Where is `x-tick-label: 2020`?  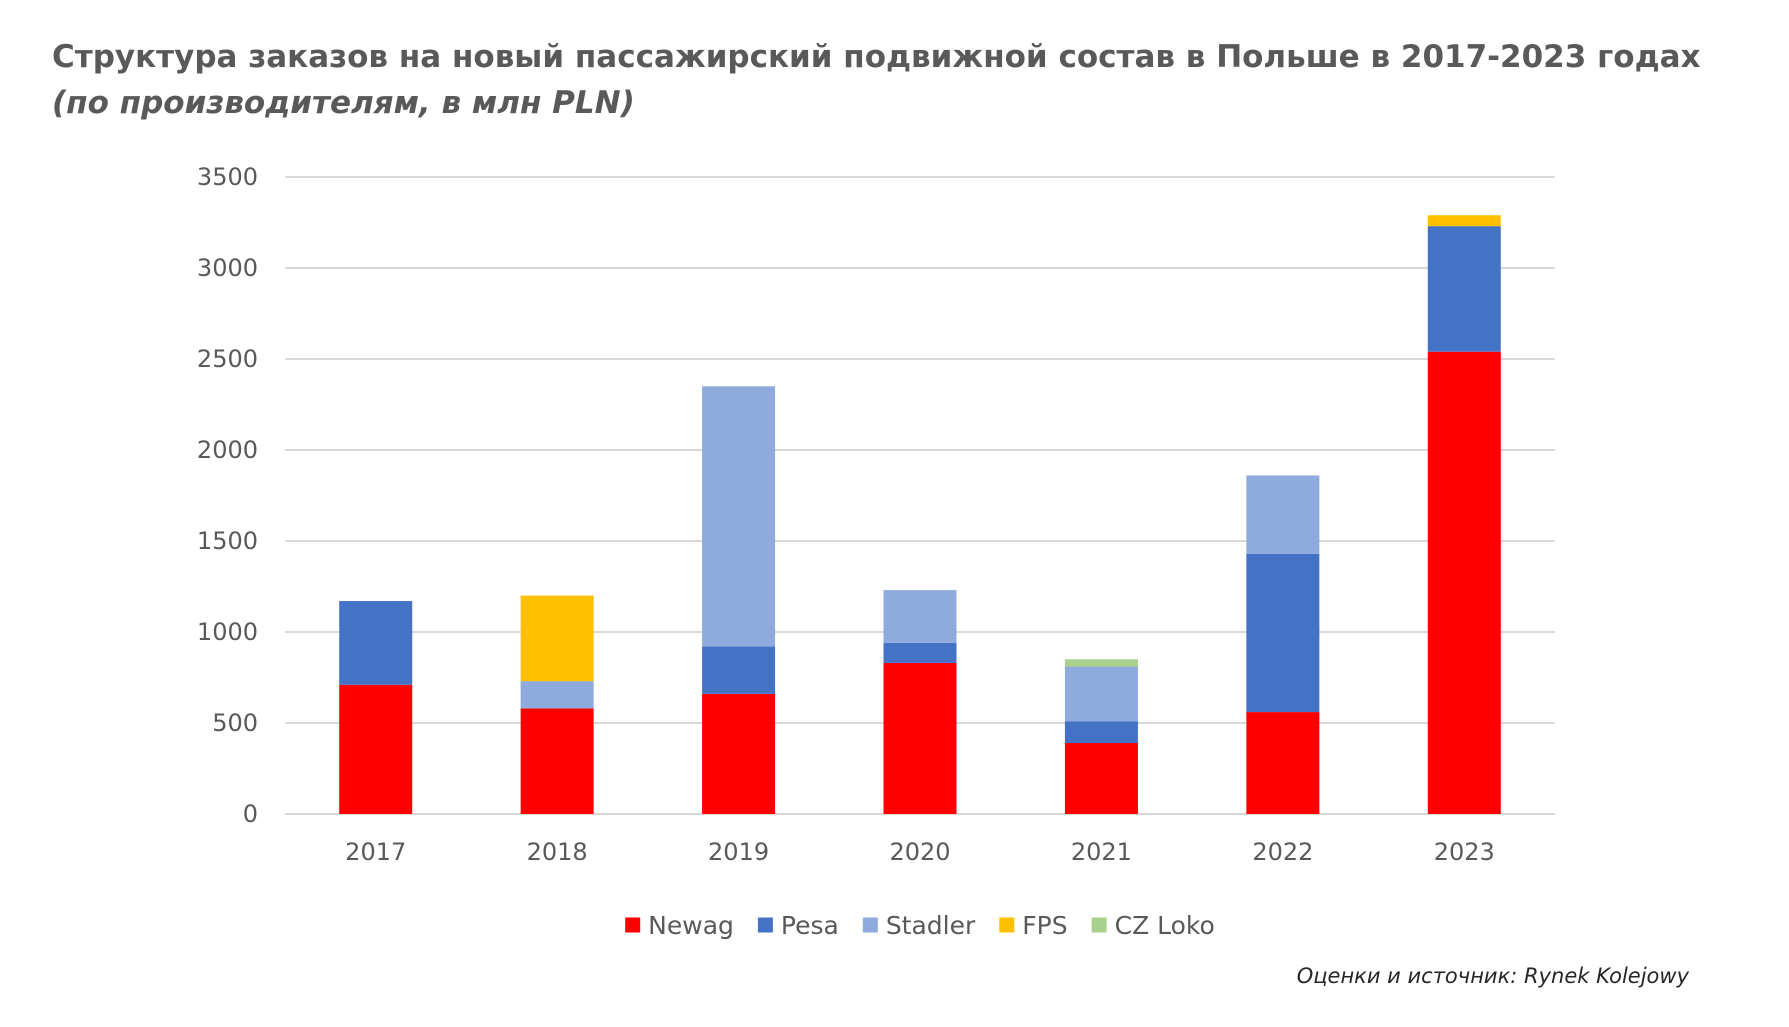
x-tick-label: 2020 is located at coordinates (919, 852).